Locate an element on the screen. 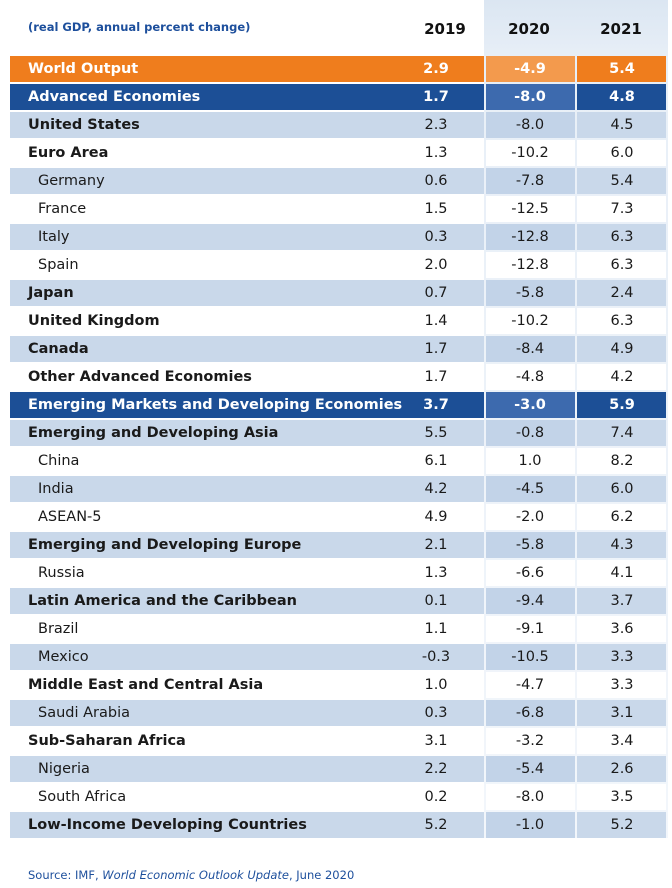  row-label: Russia is located at coordinates (61, 573).